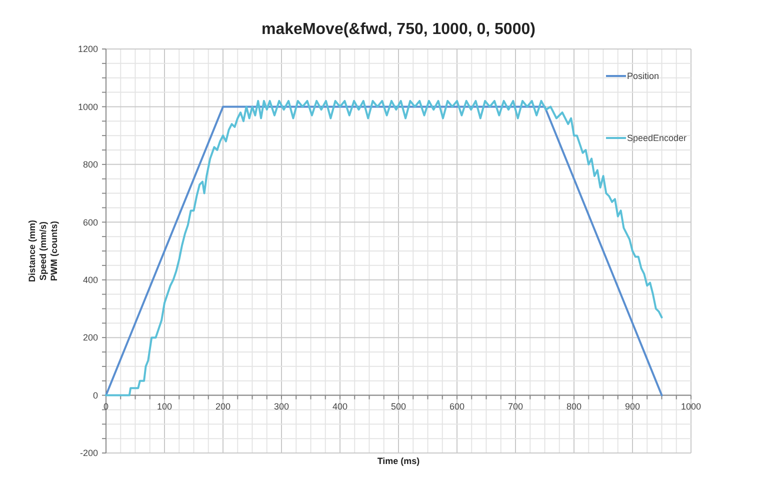  I want to click on y-tick-label: 1000, so click(88, 107).